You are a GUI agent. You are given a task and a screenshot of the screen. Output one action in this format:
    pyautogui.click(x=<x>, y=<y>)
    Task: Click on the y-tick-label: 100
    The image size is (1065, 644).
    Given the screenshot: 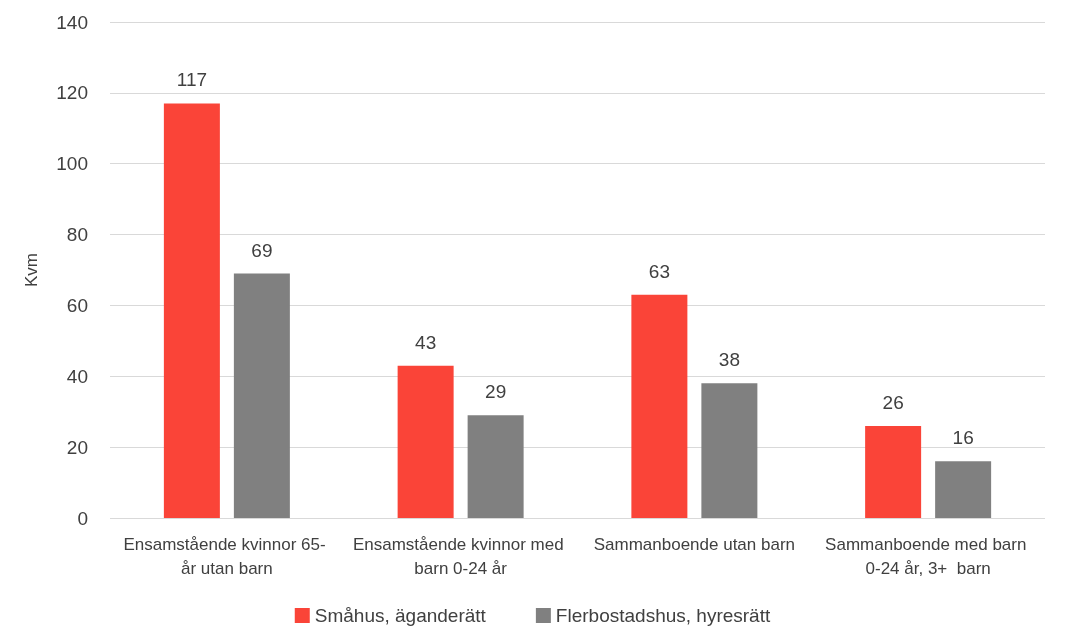 What is the action you would take?
    pyautogui.click(x=72, y=164)
    